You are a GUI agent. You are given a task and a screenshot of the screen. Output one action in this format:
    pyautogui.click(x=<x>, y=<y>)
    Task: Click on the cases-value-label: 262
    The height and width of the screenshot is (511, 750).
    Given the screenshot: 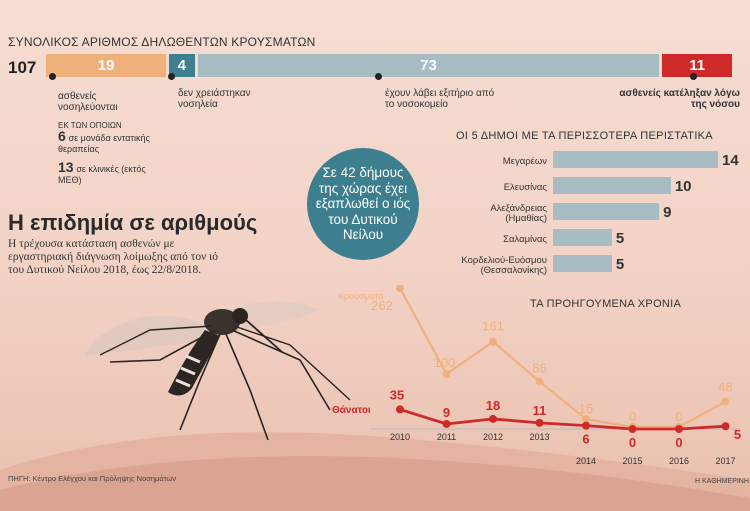 What is the action you would take?
    pyautogui.click(x=382, y=305)
    